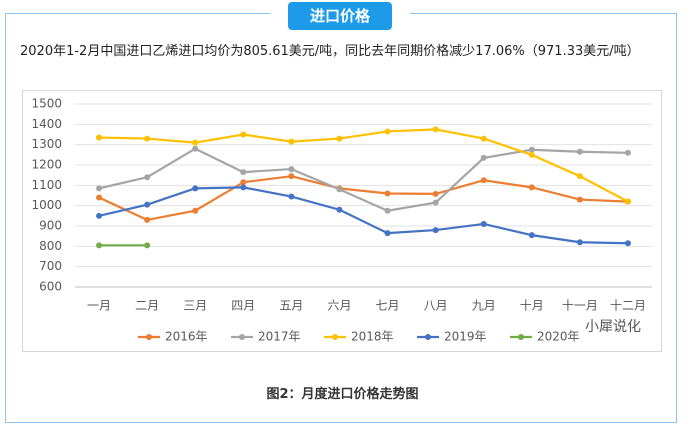 This screenshot has height=431, width=685. Describe the element at coordinates (372, 337) in the screenshot. I see `legend-label: 2018年` at that location.